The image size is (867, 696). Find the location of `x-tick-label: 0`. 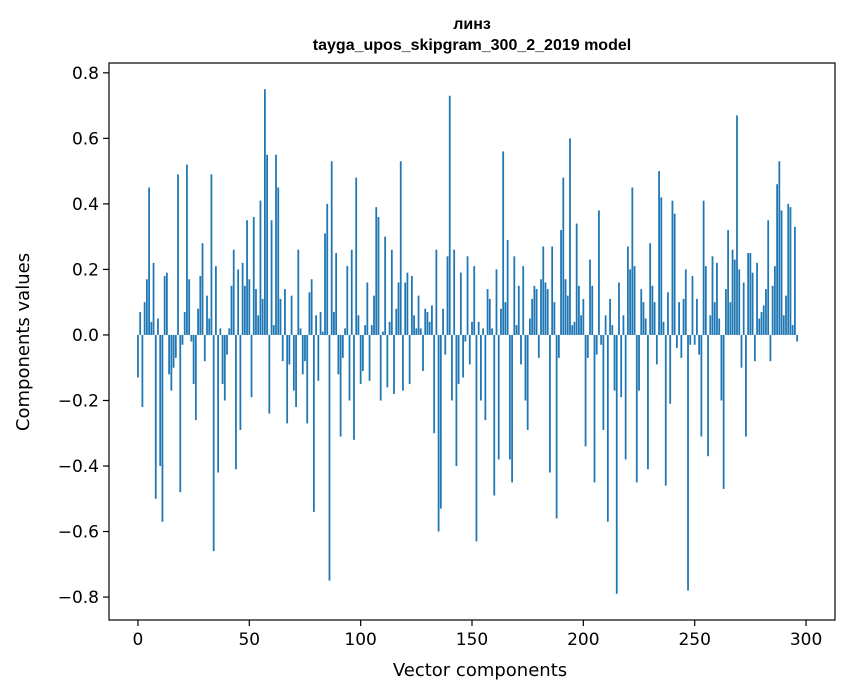

x-tick-label: 0 is located at coordinates (138, 640).